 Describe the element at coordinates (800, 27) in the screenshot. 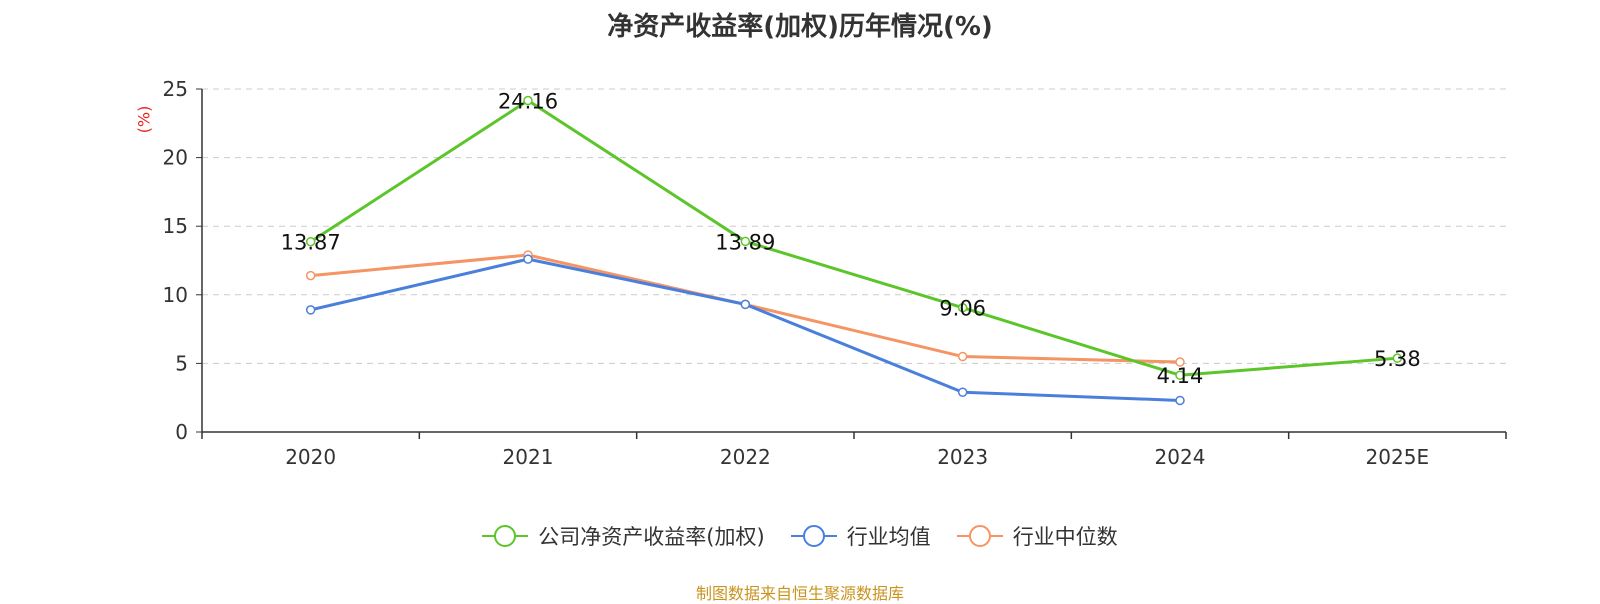

I see `chart-title: 净资产收益率(加权)历年情况(%)` at that location.